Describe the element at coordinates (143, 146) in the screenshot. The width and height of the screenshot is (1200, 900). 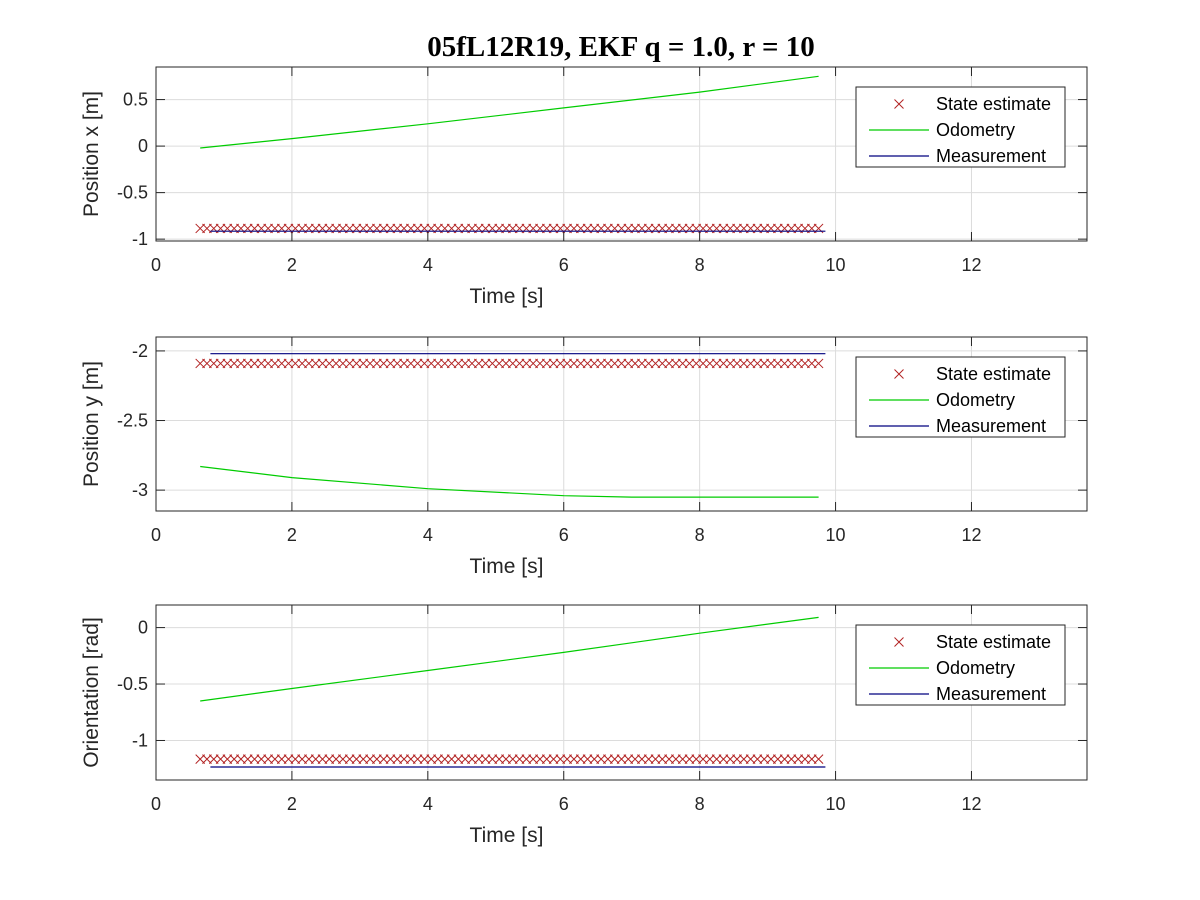
I see `y-tick-label: 0` at that location.